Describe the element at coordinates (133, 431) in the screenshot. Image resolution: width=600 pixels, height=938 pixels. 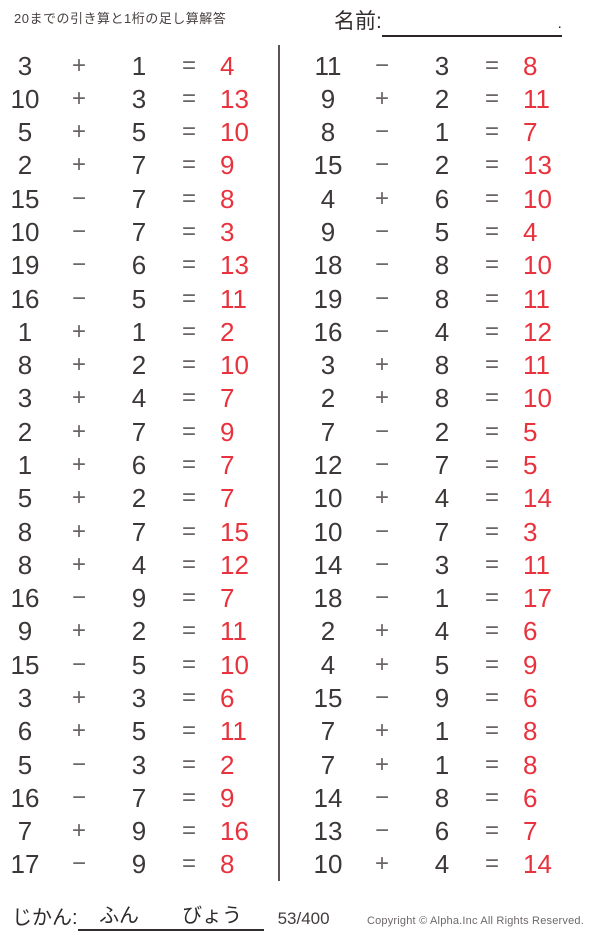
I see `problem-row: 2 + 7 = 9` at that location.